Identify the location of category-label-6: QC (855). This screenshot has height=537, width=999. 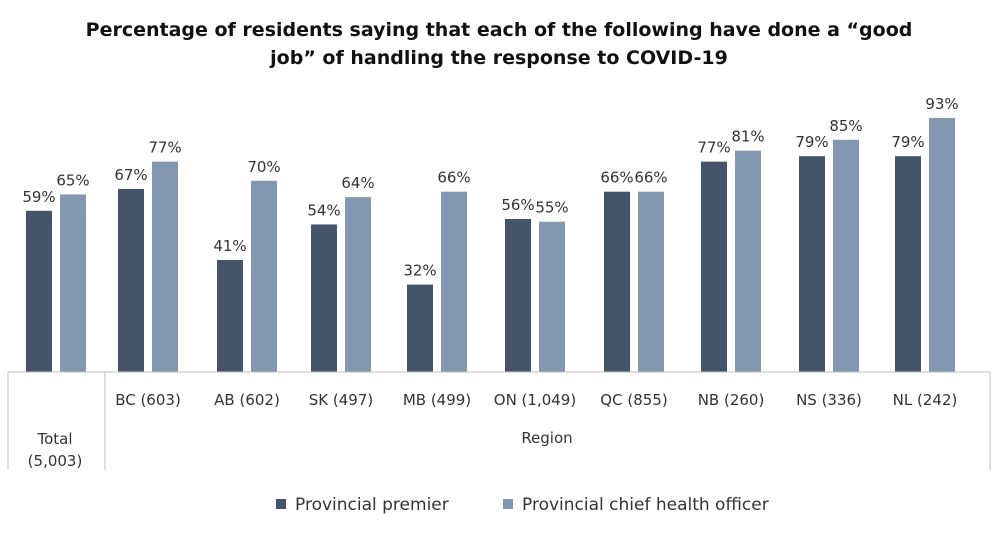
(633, 400).